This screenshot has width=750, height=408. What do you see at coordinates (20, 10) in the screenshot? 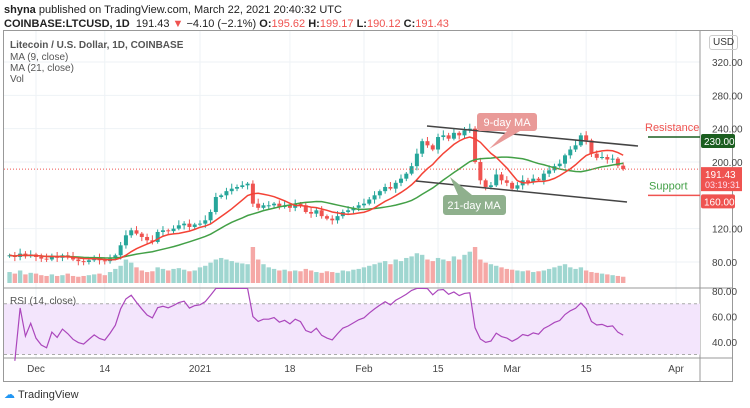
I see `author: shyna` at bounding box center [20, 10].